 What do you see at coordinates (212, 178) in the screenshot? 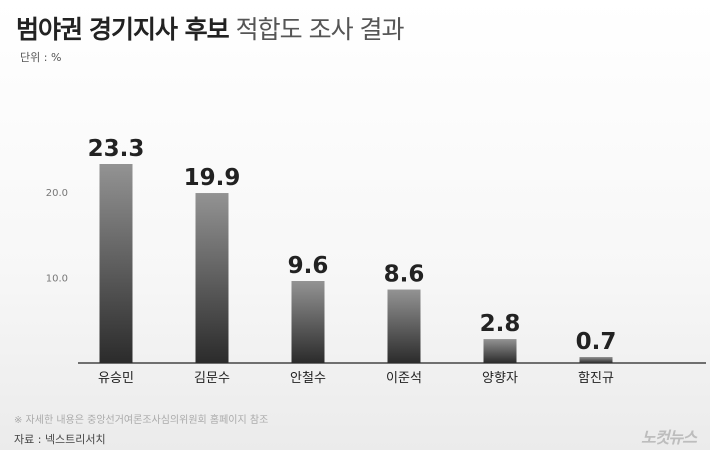
I see `data-label: 19.9` at bounding box center [212, 178].